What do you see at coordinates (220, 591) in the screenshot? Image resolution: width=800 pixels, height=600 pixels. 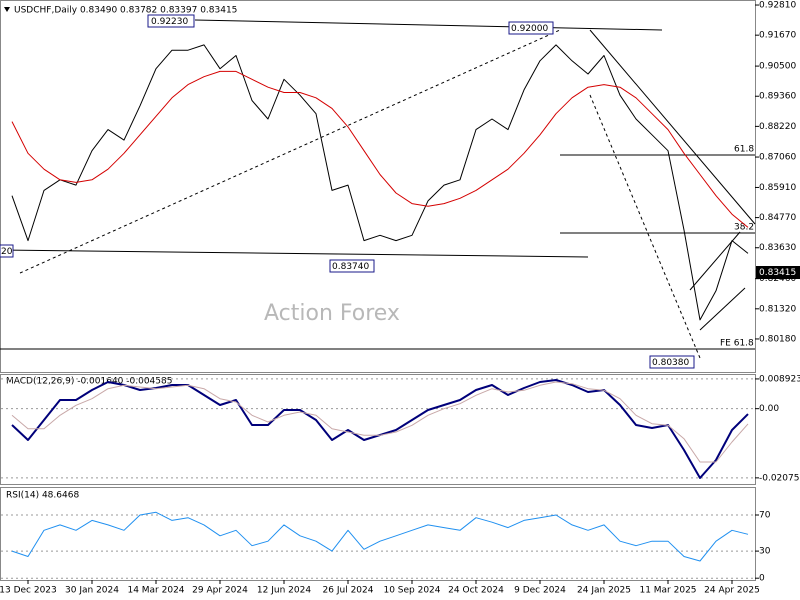 I see `x-tick-label: 29 Apr 2024` at bounding box center [220, 591].